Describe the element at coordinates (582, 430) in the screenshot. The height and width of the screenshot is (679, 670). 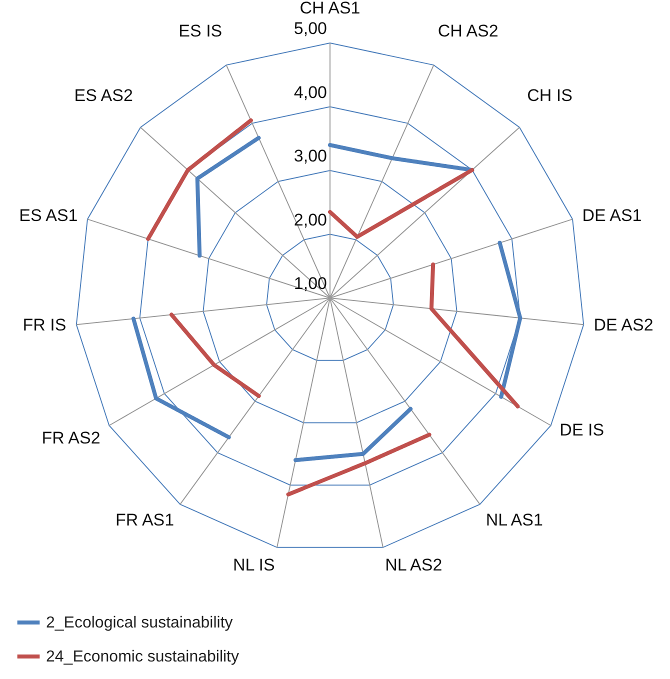
I see `spoke-label: DE IS` at that location.